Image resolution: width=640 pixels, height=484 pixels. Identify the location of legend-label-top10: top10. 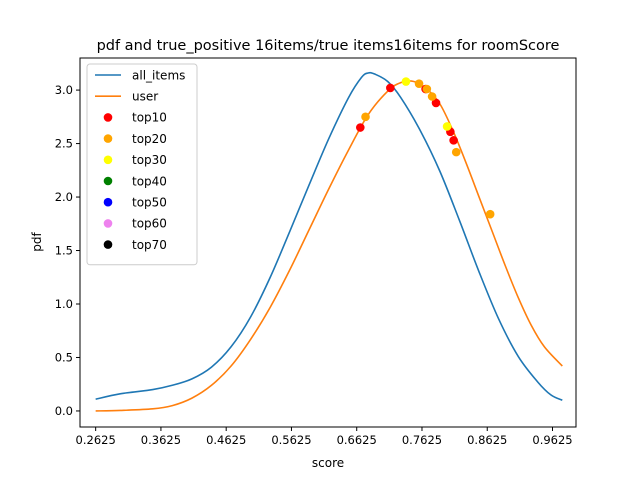
(149, 118).